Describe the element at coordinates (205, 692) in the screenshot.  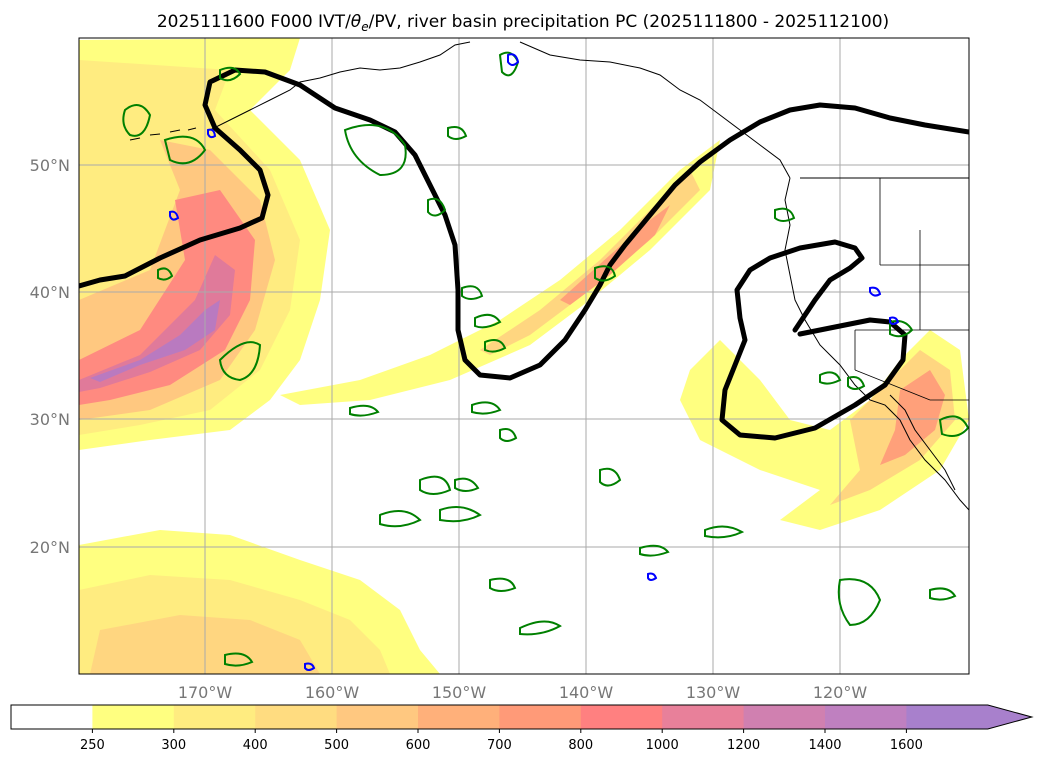
I see `lon-label: 170°W` at that location.